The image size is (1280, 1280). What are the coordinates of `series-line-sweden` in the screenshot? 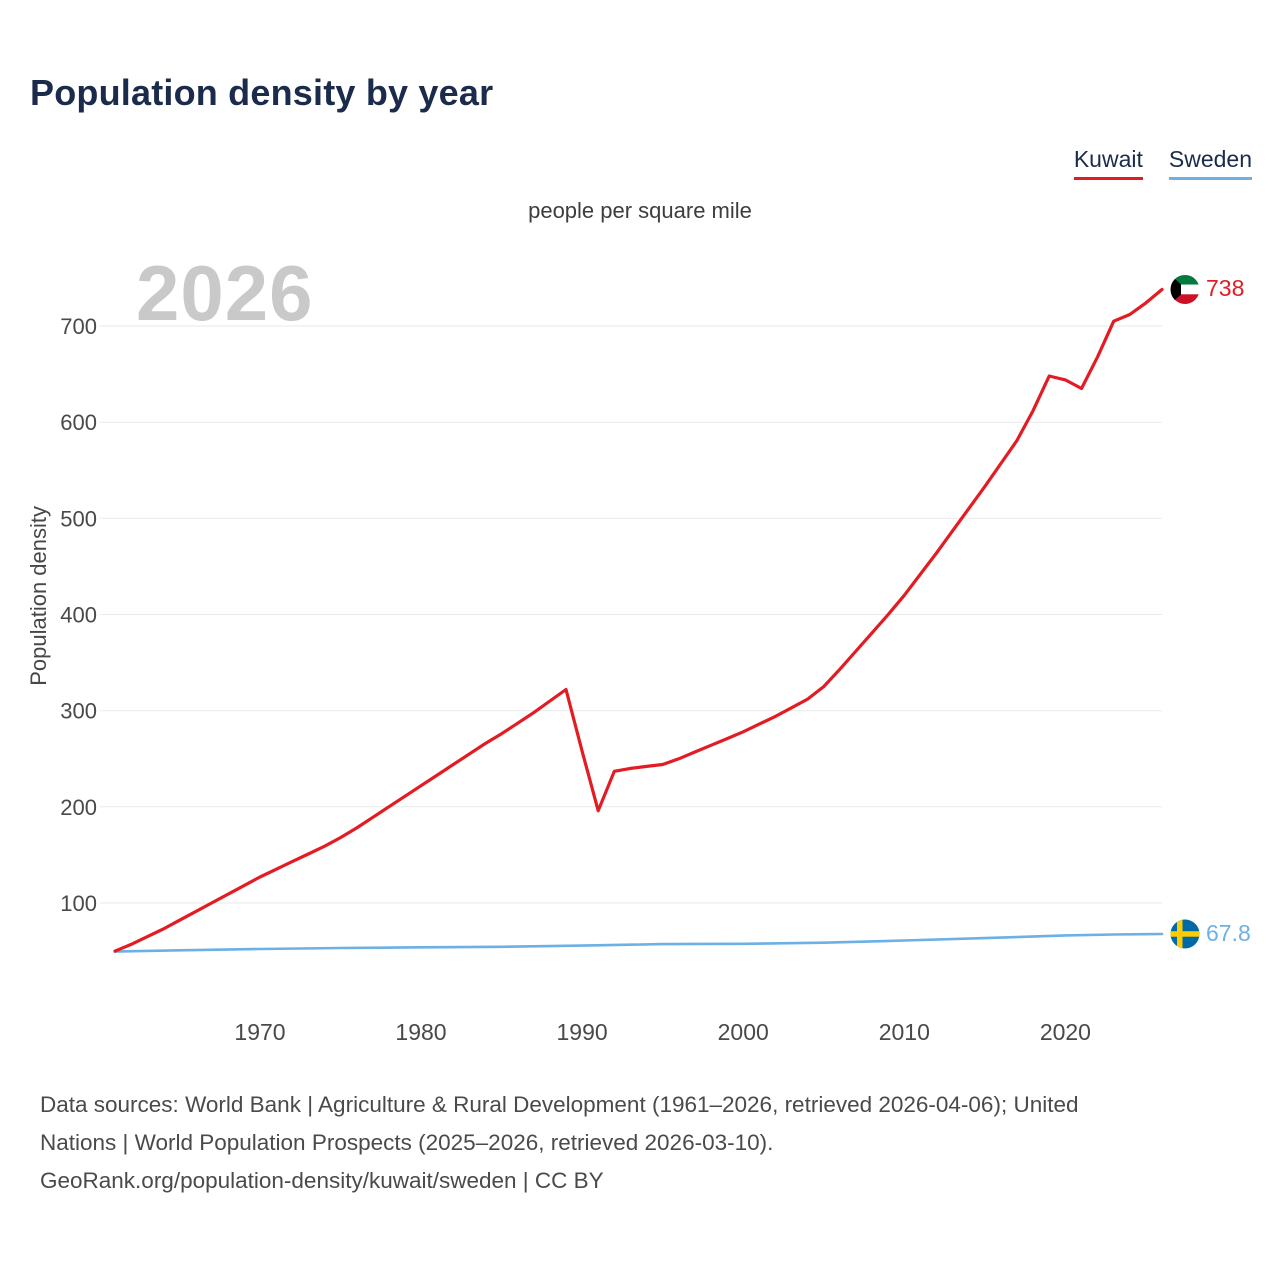 It's located at (638, 942).